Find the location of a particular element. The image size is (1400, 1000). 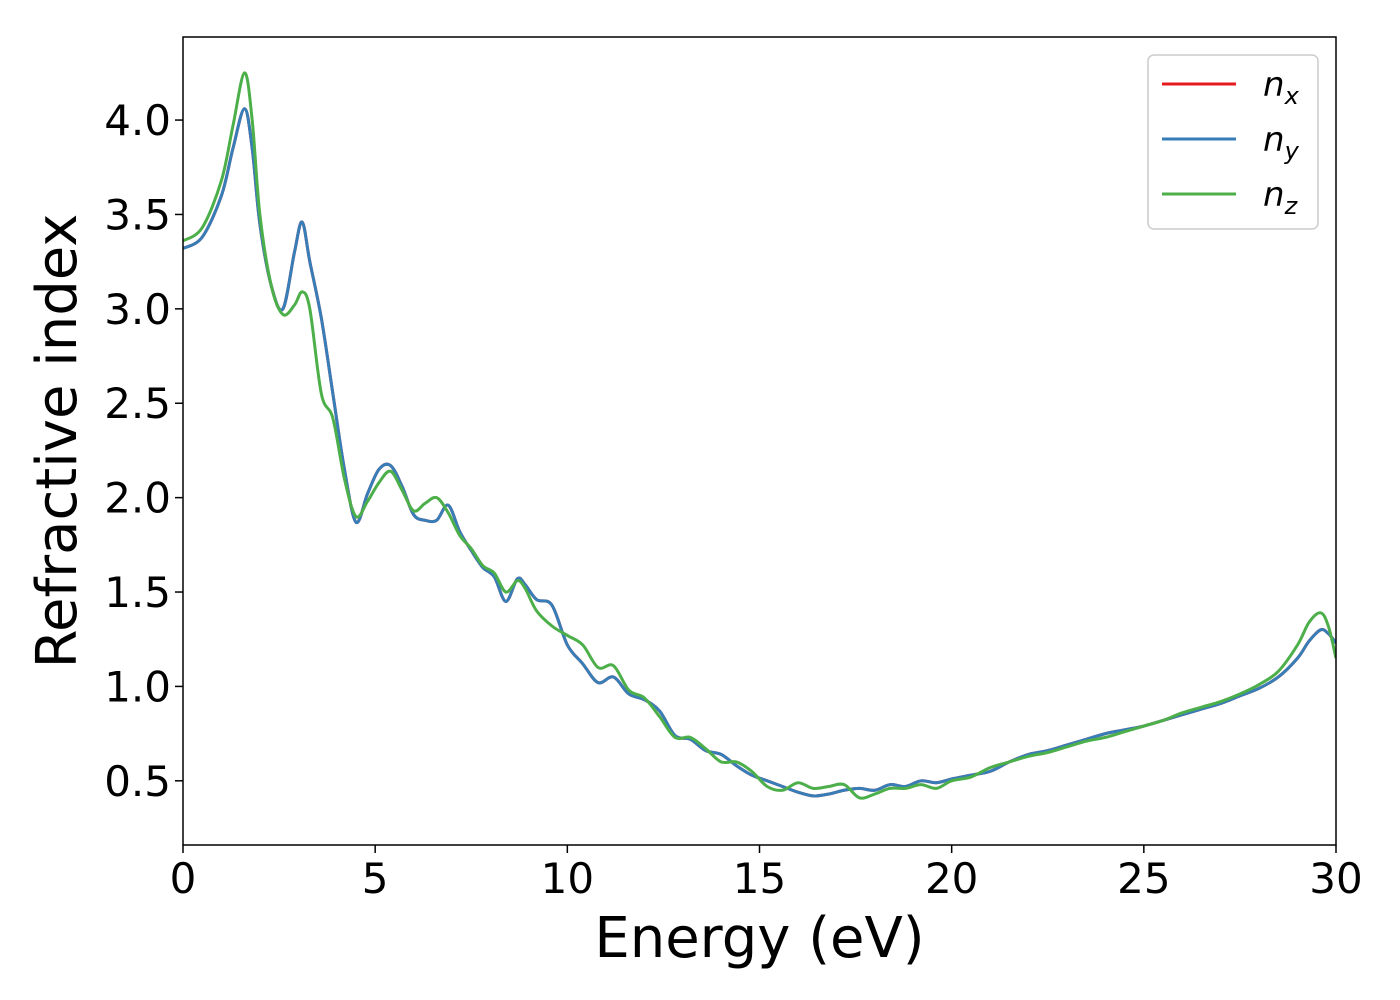

y-tick-label: 4.0 is located at coordinates (137, 120).